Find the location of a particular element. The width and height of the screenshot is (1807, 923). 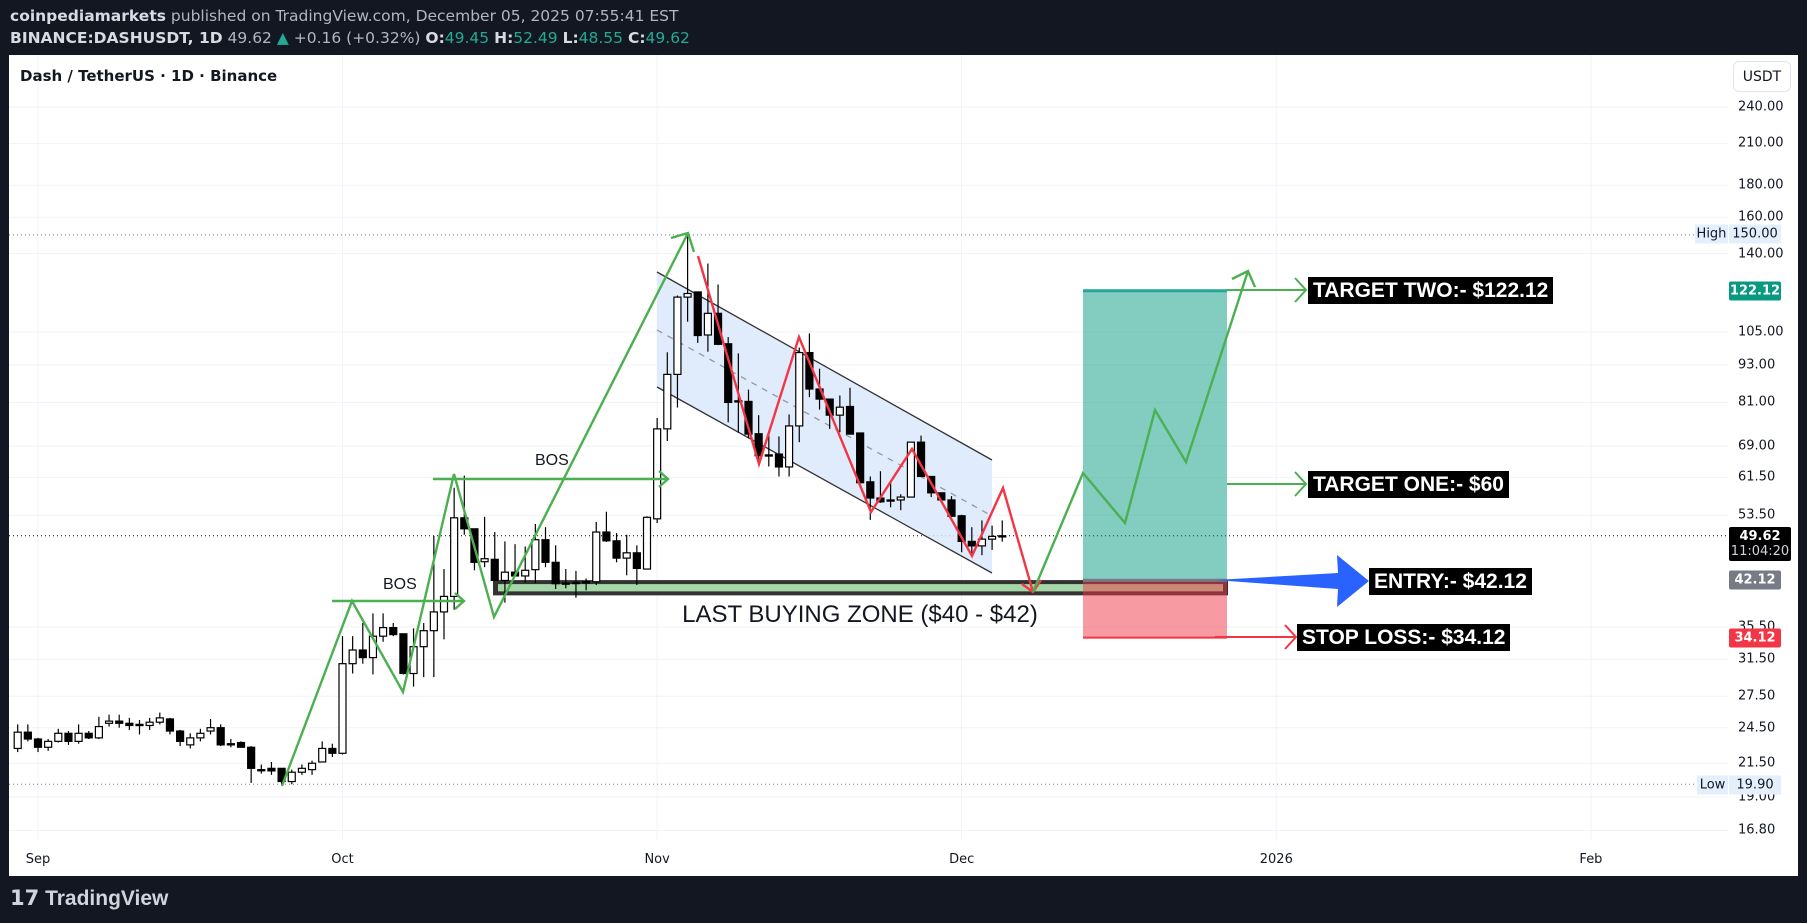

price-tick-label: 27.50 is located at coordinates (1757, 696).